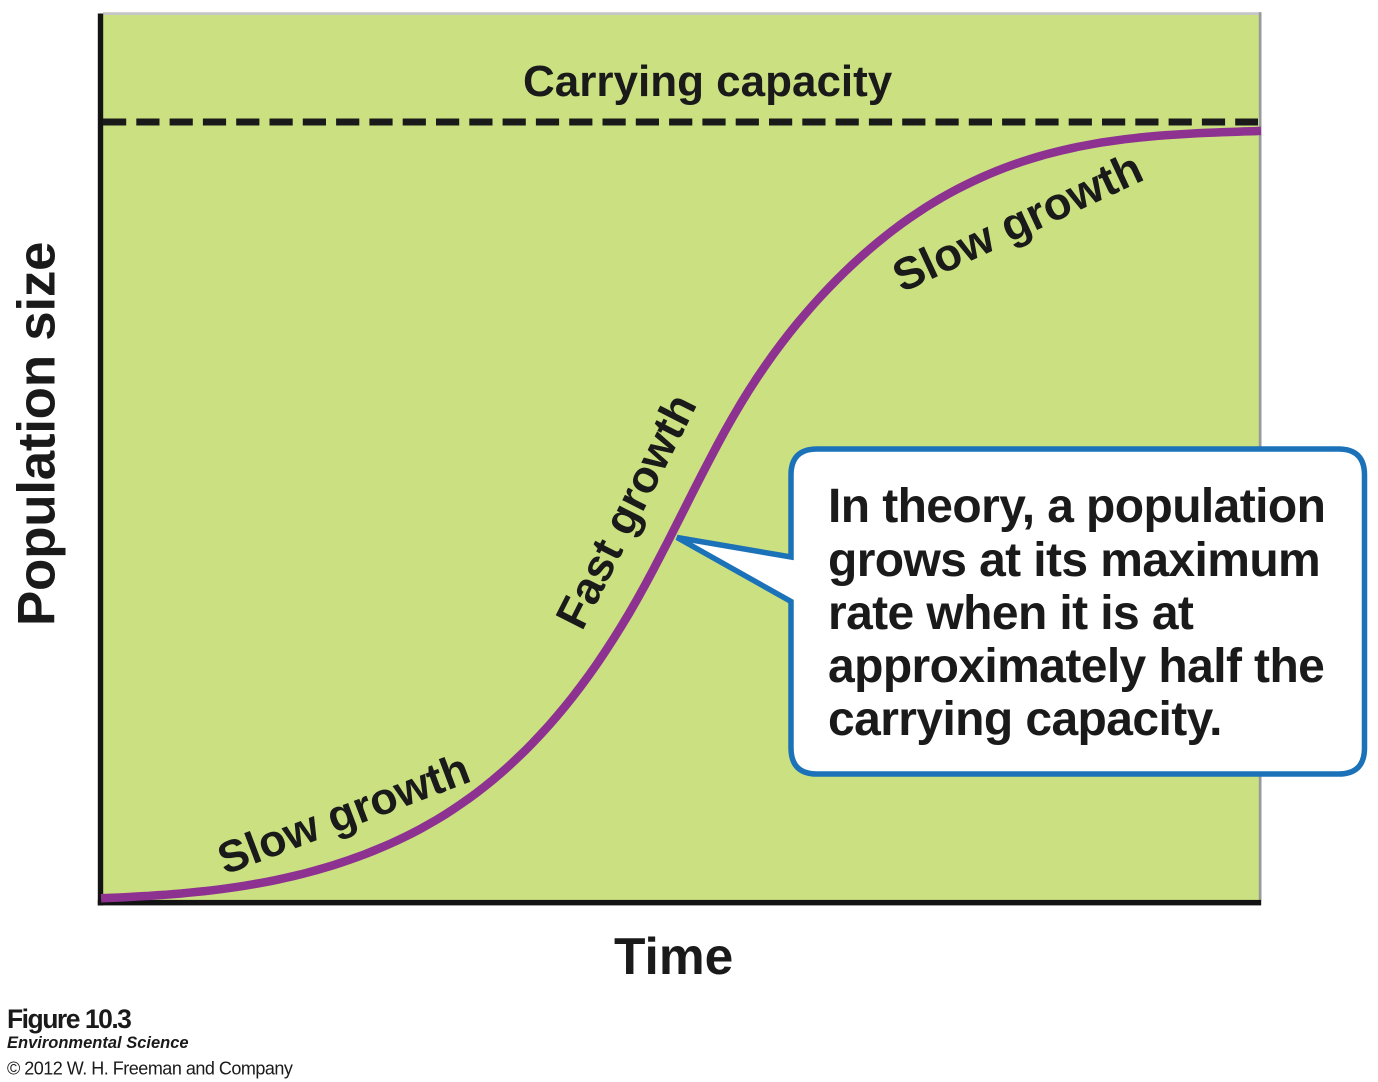  I want to click on svg-text: Time, so click(673, 956).